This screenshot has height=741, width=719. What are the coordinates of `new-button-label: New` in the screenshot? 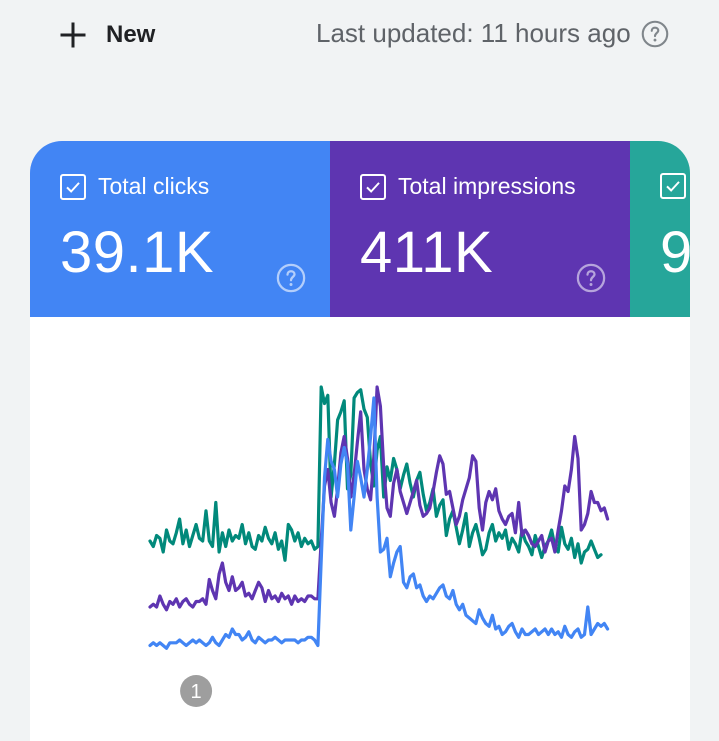 It's located at (131, 34).